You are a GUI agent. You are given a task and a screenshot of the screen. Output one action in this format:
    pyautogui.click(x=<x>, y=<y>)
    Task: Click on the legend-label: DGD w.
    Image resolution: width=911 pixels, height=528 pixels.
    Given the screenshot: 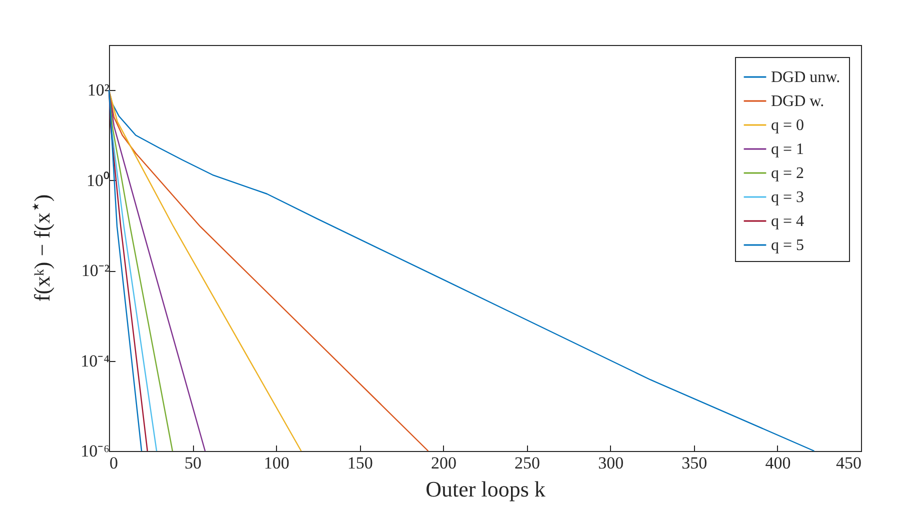 What is the action you would take?
    pyautogui.click(x=797, y=101)
    